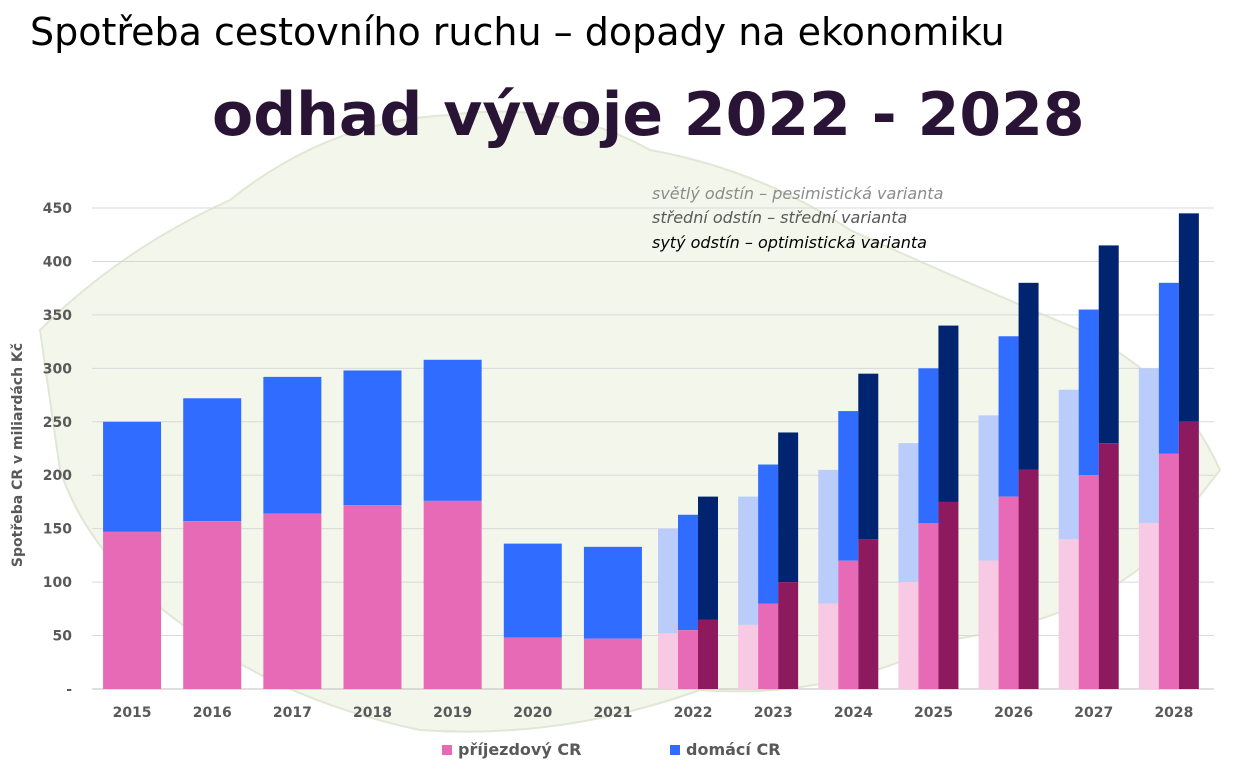 The width and height of the screenshot is (1234, 771). What do you see at coordinates (57, 583) in the screenshot?
I see `y-tick-label: 100` at bounding box center [57, 583].